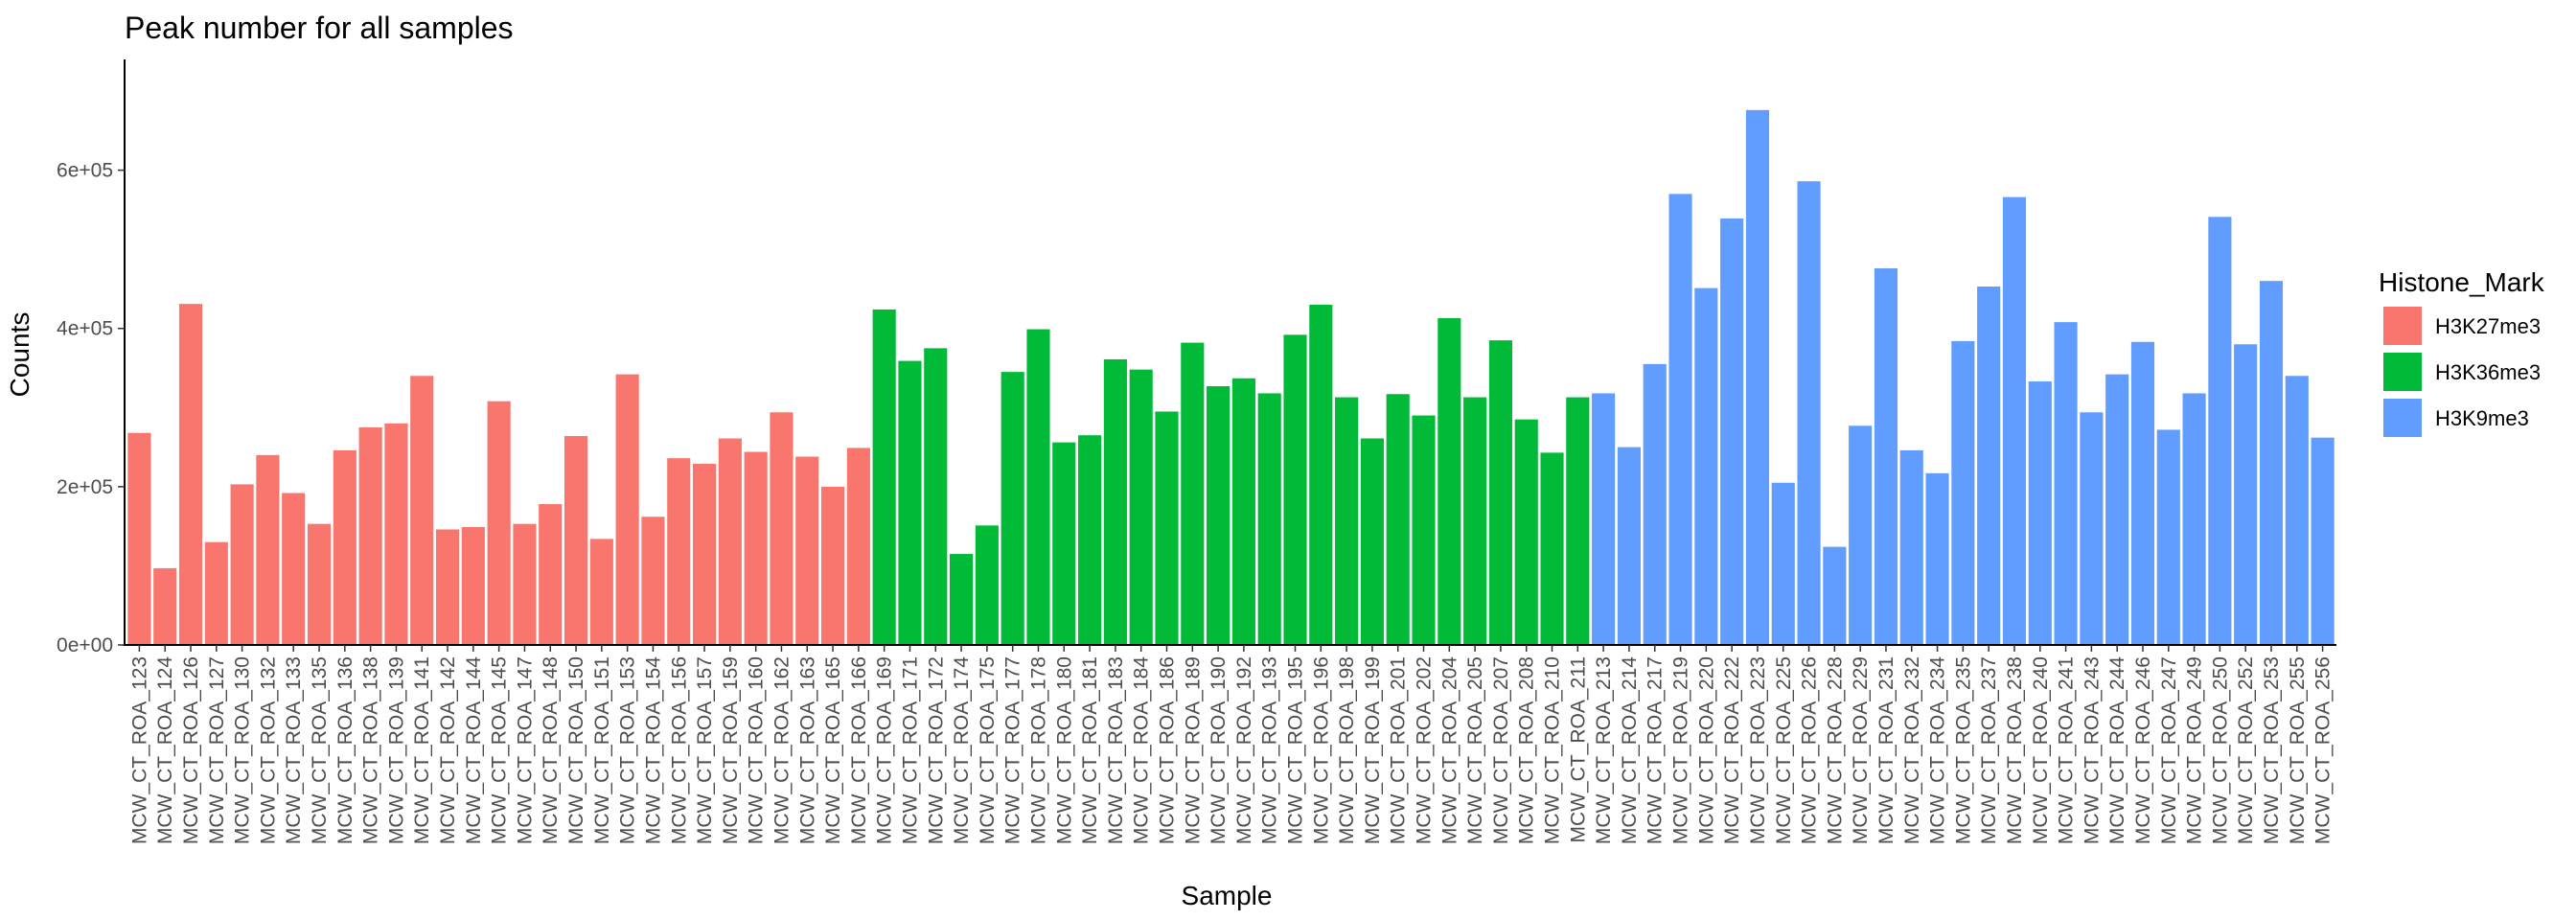 Image resolution: width=2576 pixels, height=920 pixels. Describe the element at coordinates (525, 750) in the screenshot. I see `x-tick-label: MCW_CT_ROA_147` at that location.